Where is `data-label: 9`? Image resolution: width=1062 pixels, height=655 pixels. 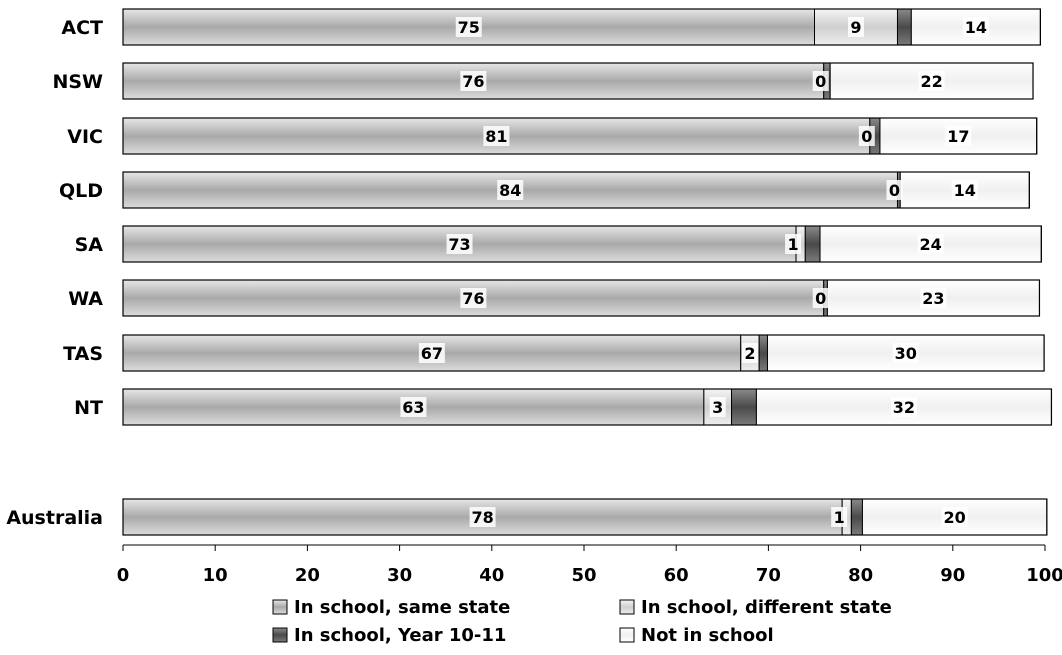
data-label: 9 is located at coordinates (855, 27).